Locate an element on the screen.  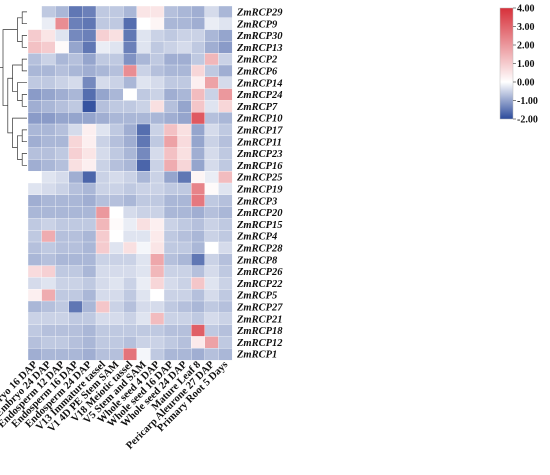
color-scale-tick-label: -2.00 is located at coordinates (527, 120).